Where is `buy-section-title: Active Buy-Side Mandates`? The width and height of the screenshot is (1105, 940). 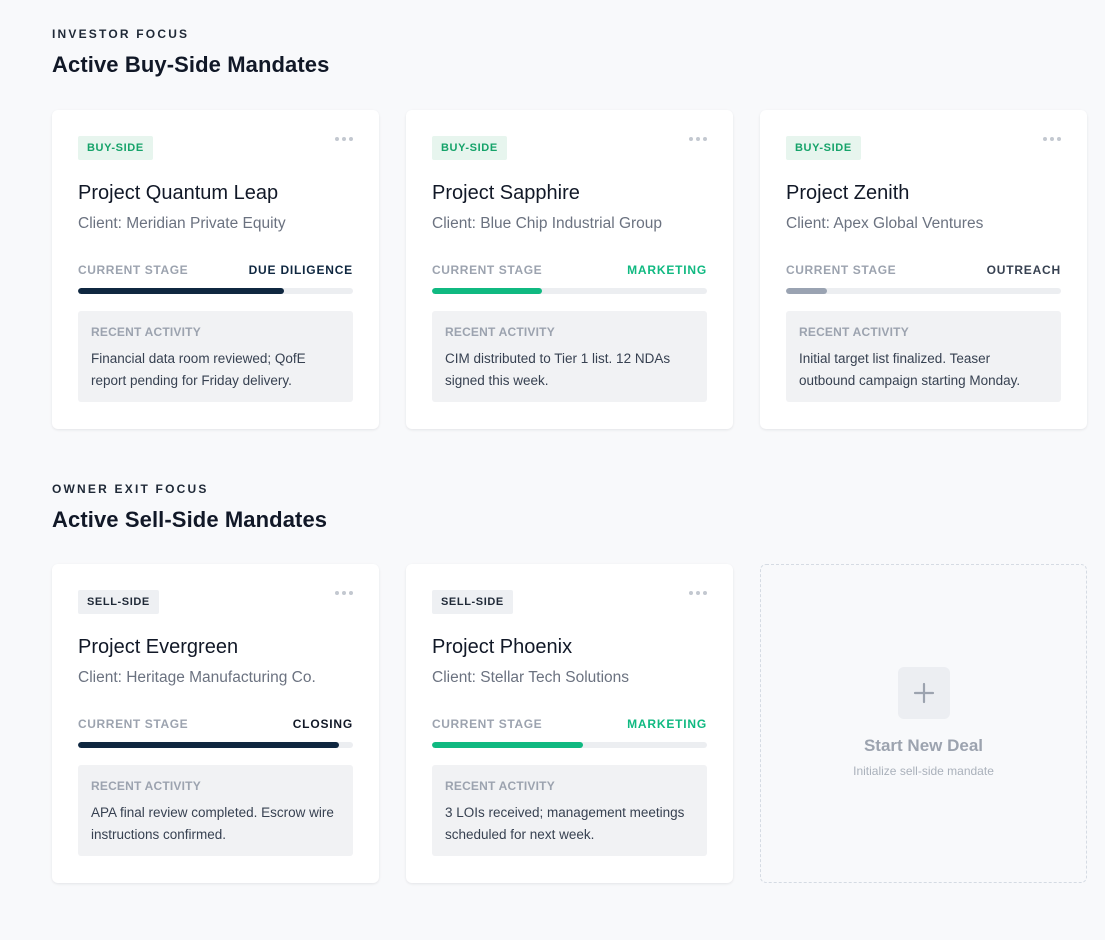
buy-section-title: Active Buy-Side Mandates is located at coordinates (191, 64).